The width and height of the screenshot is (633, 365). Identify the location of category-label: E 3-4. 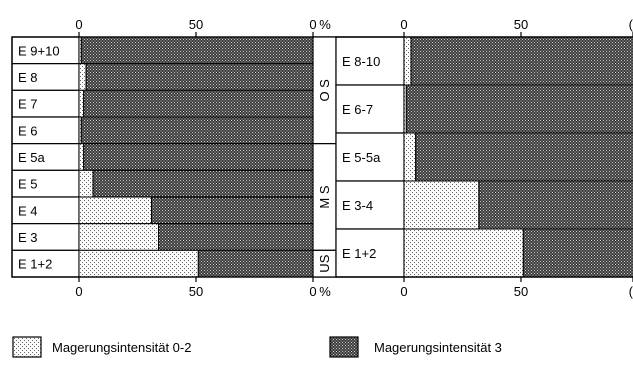
(357, 205).